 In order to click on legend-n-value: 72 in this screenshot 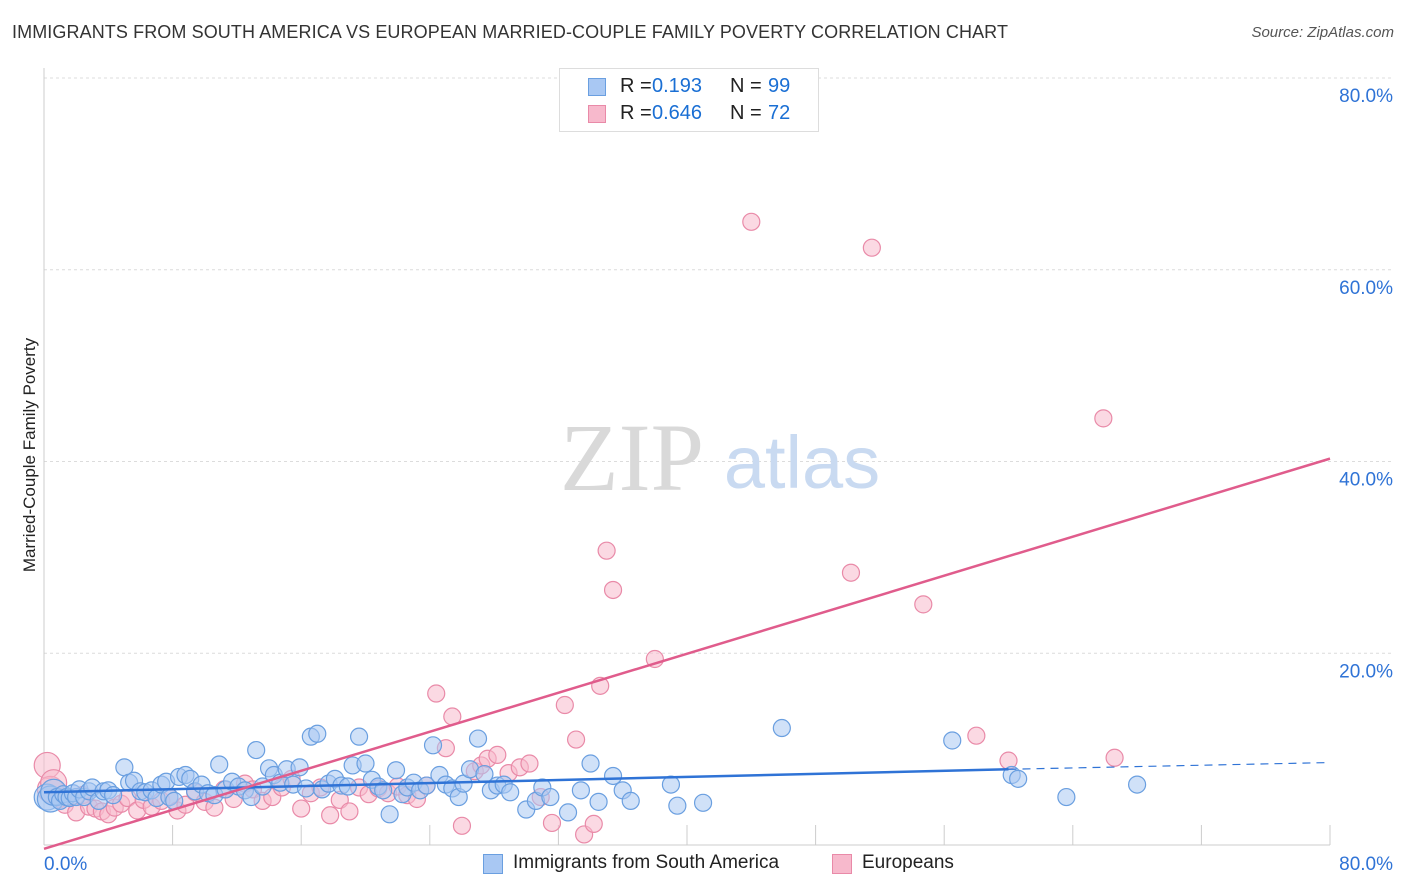, I will do `click(779, 113)`.